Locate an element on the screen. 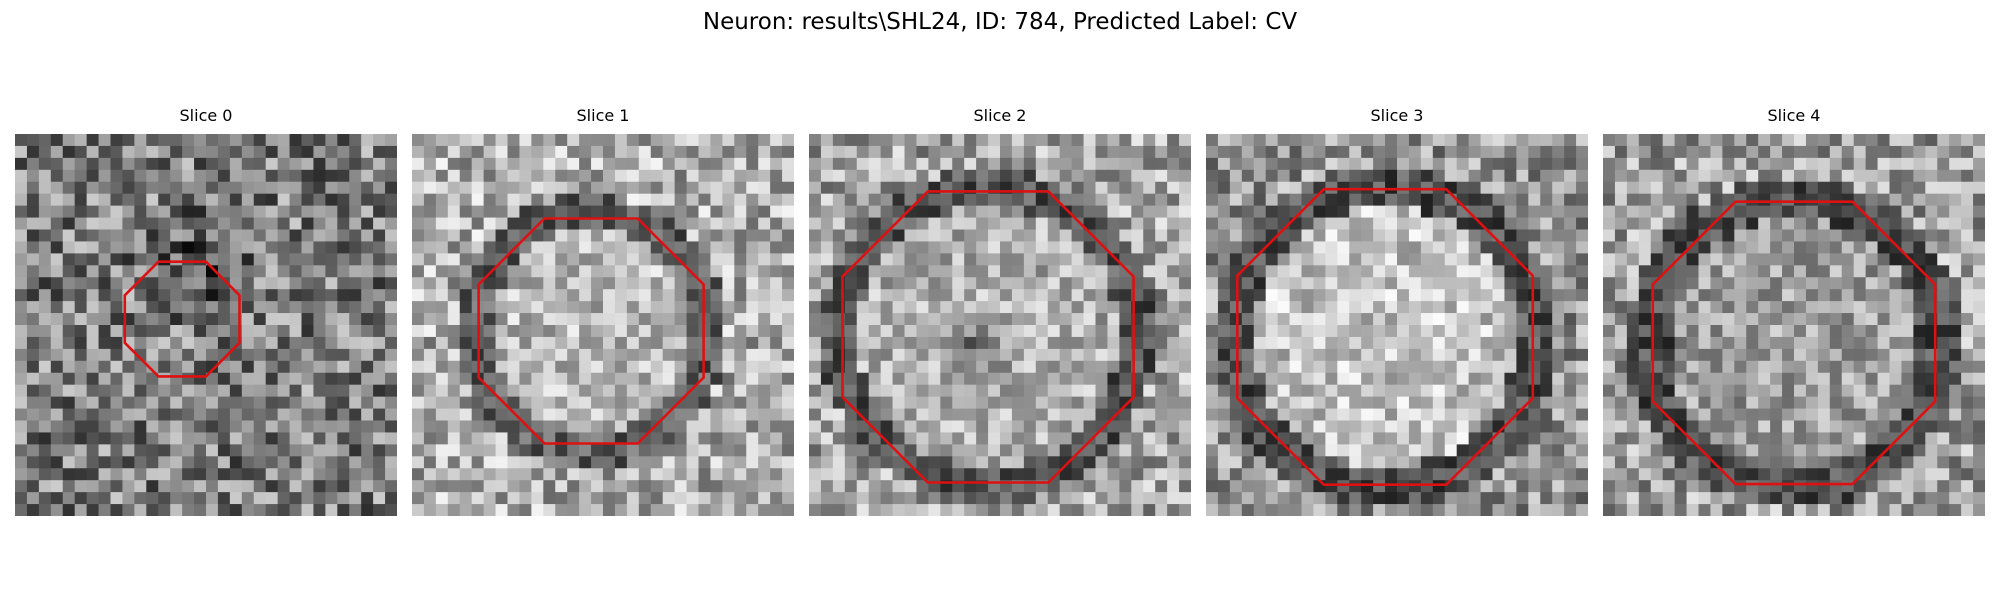  slice-title: Slice 4 is located at coordinates (1794, 115).